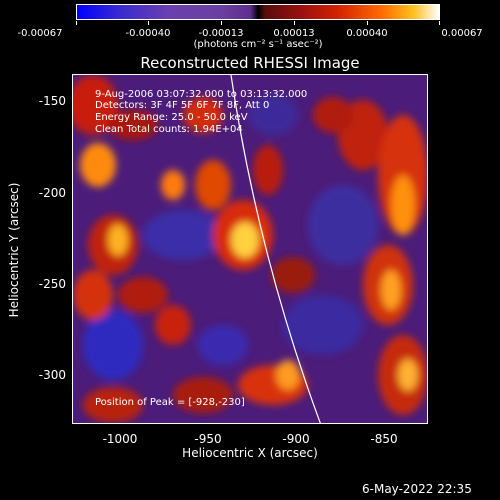  I want to click on peak-position-label: Position of Peak = [-928,-230], so click(170, 402).